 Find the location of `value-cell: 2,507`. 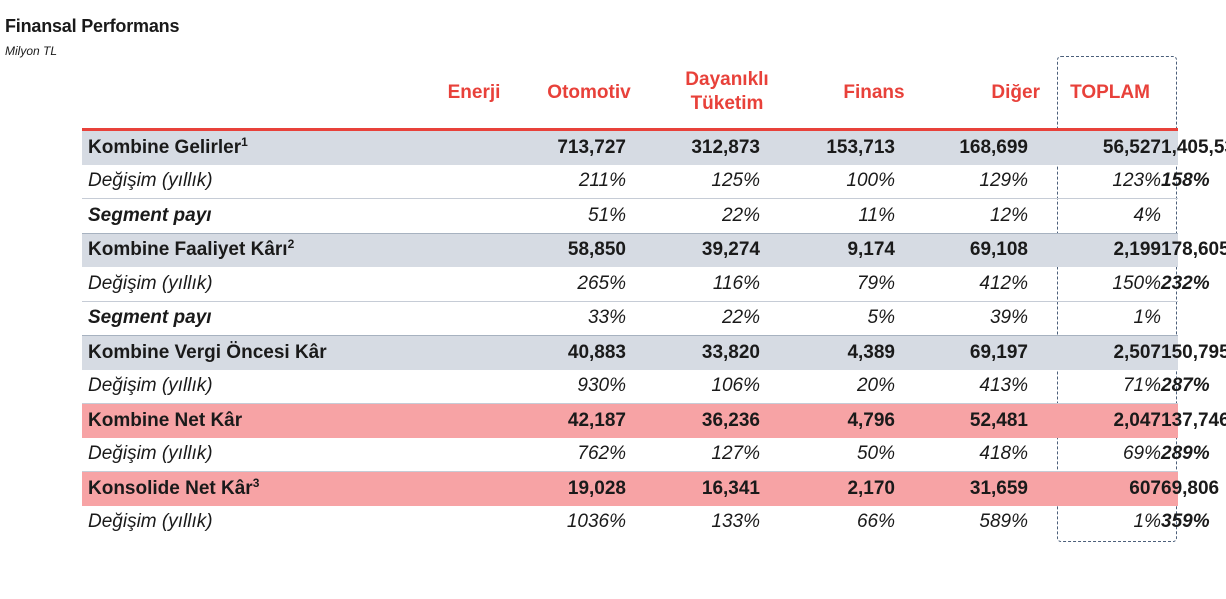

value-cell: 2,507 is located at coordinates (1094, 352).